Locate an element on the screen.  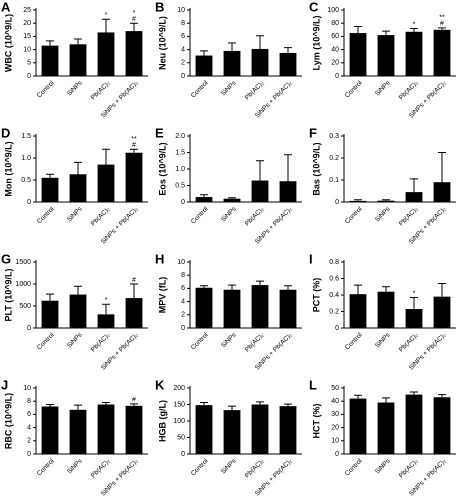
y-tick-label: 30 is located at coordinates (335, 414).